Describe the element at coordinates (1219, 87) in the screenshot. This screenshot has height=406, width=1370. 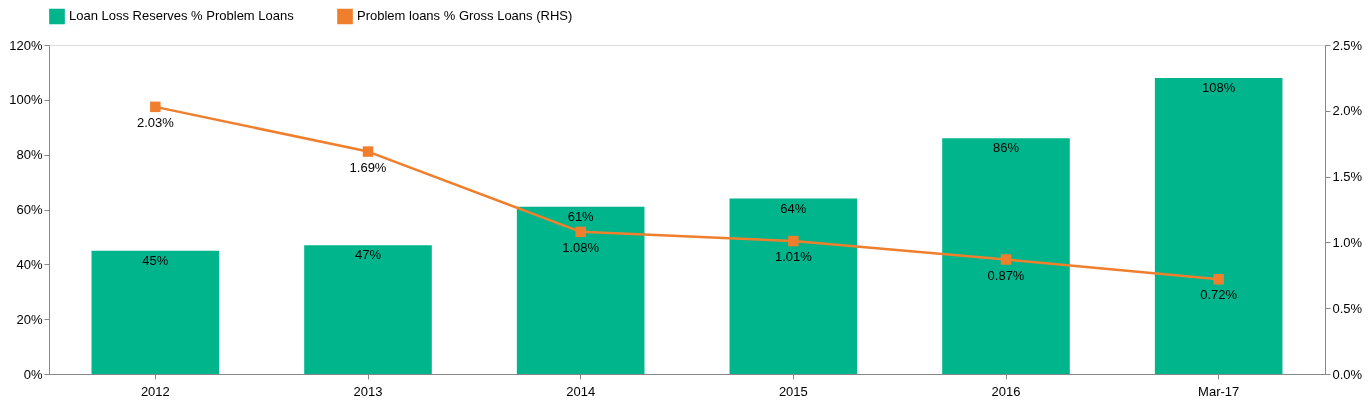
I see `data-label: 108%` at that location.